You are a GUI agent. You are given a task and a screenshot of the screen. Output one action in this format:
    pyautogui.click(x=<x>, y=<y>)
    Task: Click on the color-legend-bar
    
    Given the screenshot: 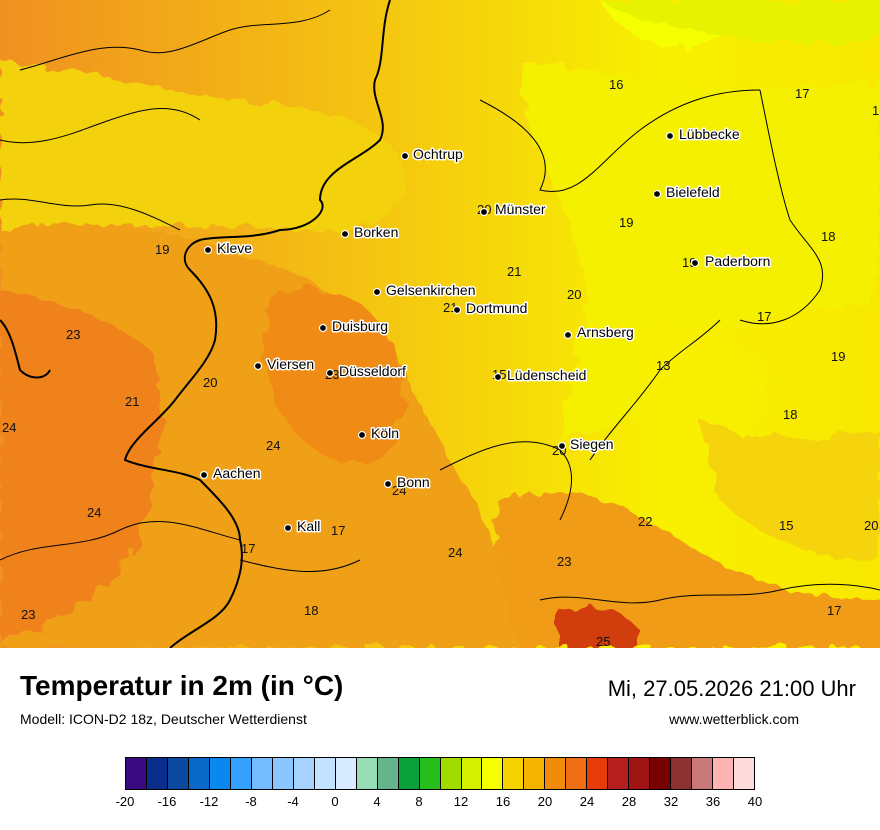 What is the action you would take?
    pyautogui.click(x=440, y=773)
    